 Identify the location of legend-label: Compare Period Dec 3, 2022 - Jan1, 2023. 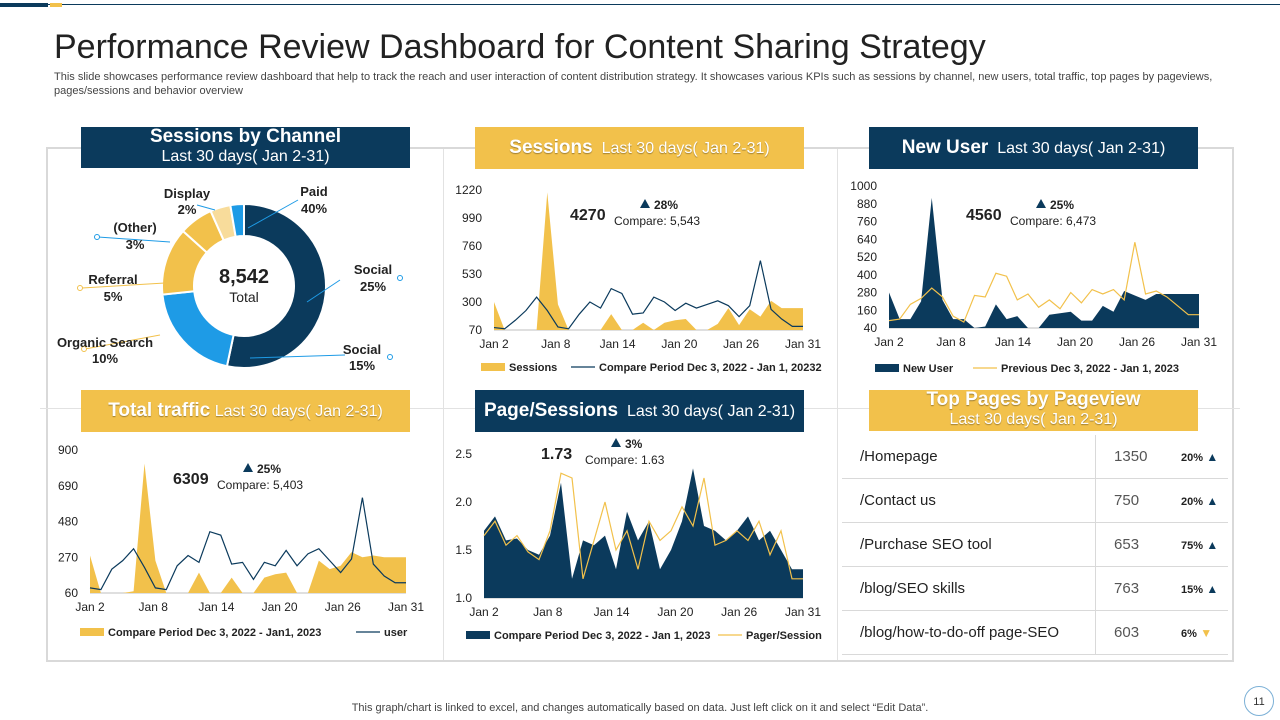
(214, 633).